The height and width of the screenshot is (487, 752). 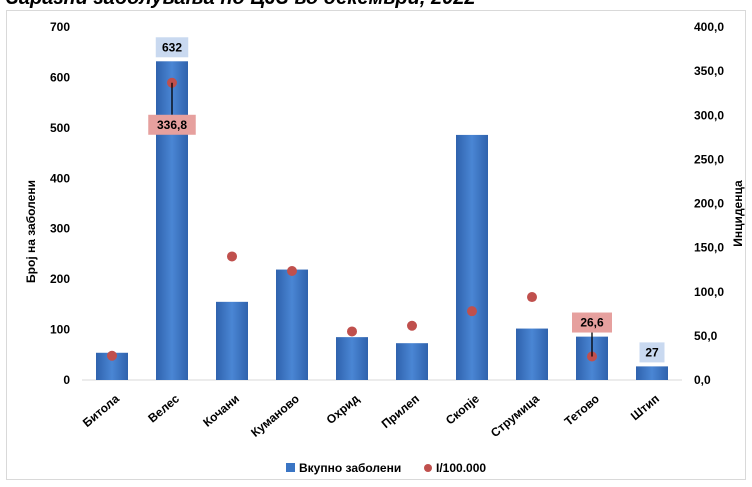 What do you see at coordinates (343, 409) in the screenshot?
I see `x-tick-label: Охрид` at bounding box center [343, 409].